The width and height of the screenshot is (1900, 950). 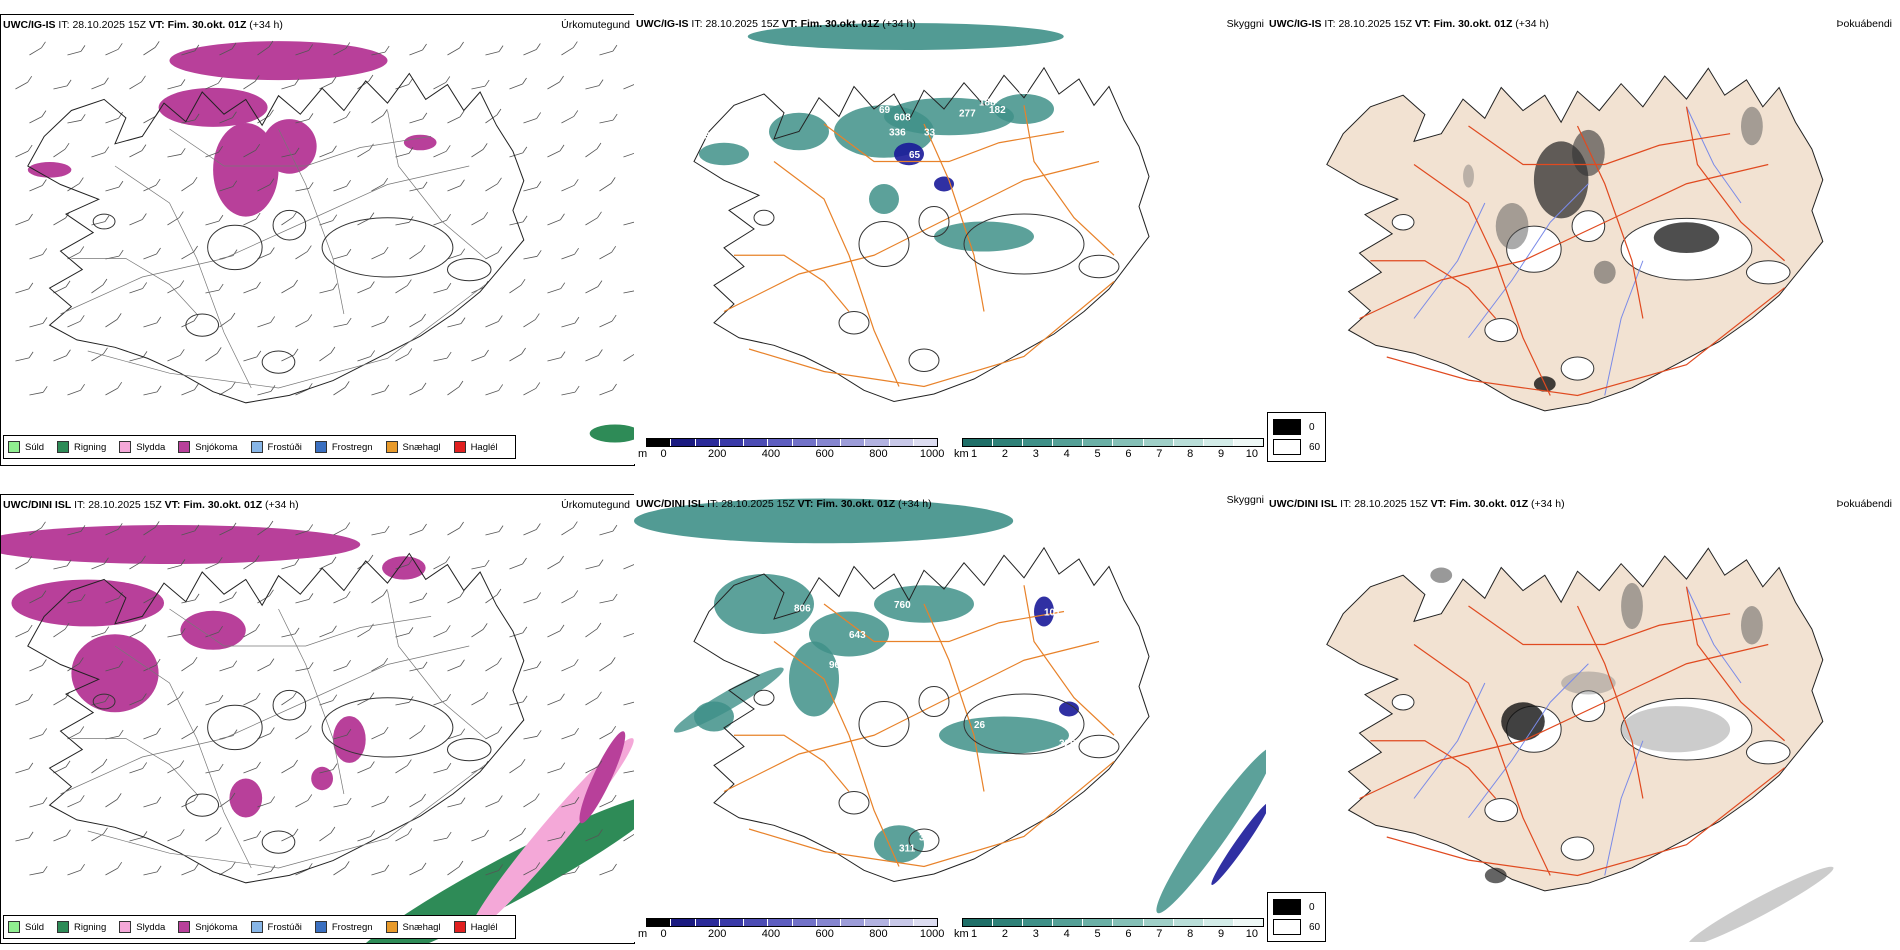 I want to click on legend-label: Snjókoma, so click(x=216, y=927).